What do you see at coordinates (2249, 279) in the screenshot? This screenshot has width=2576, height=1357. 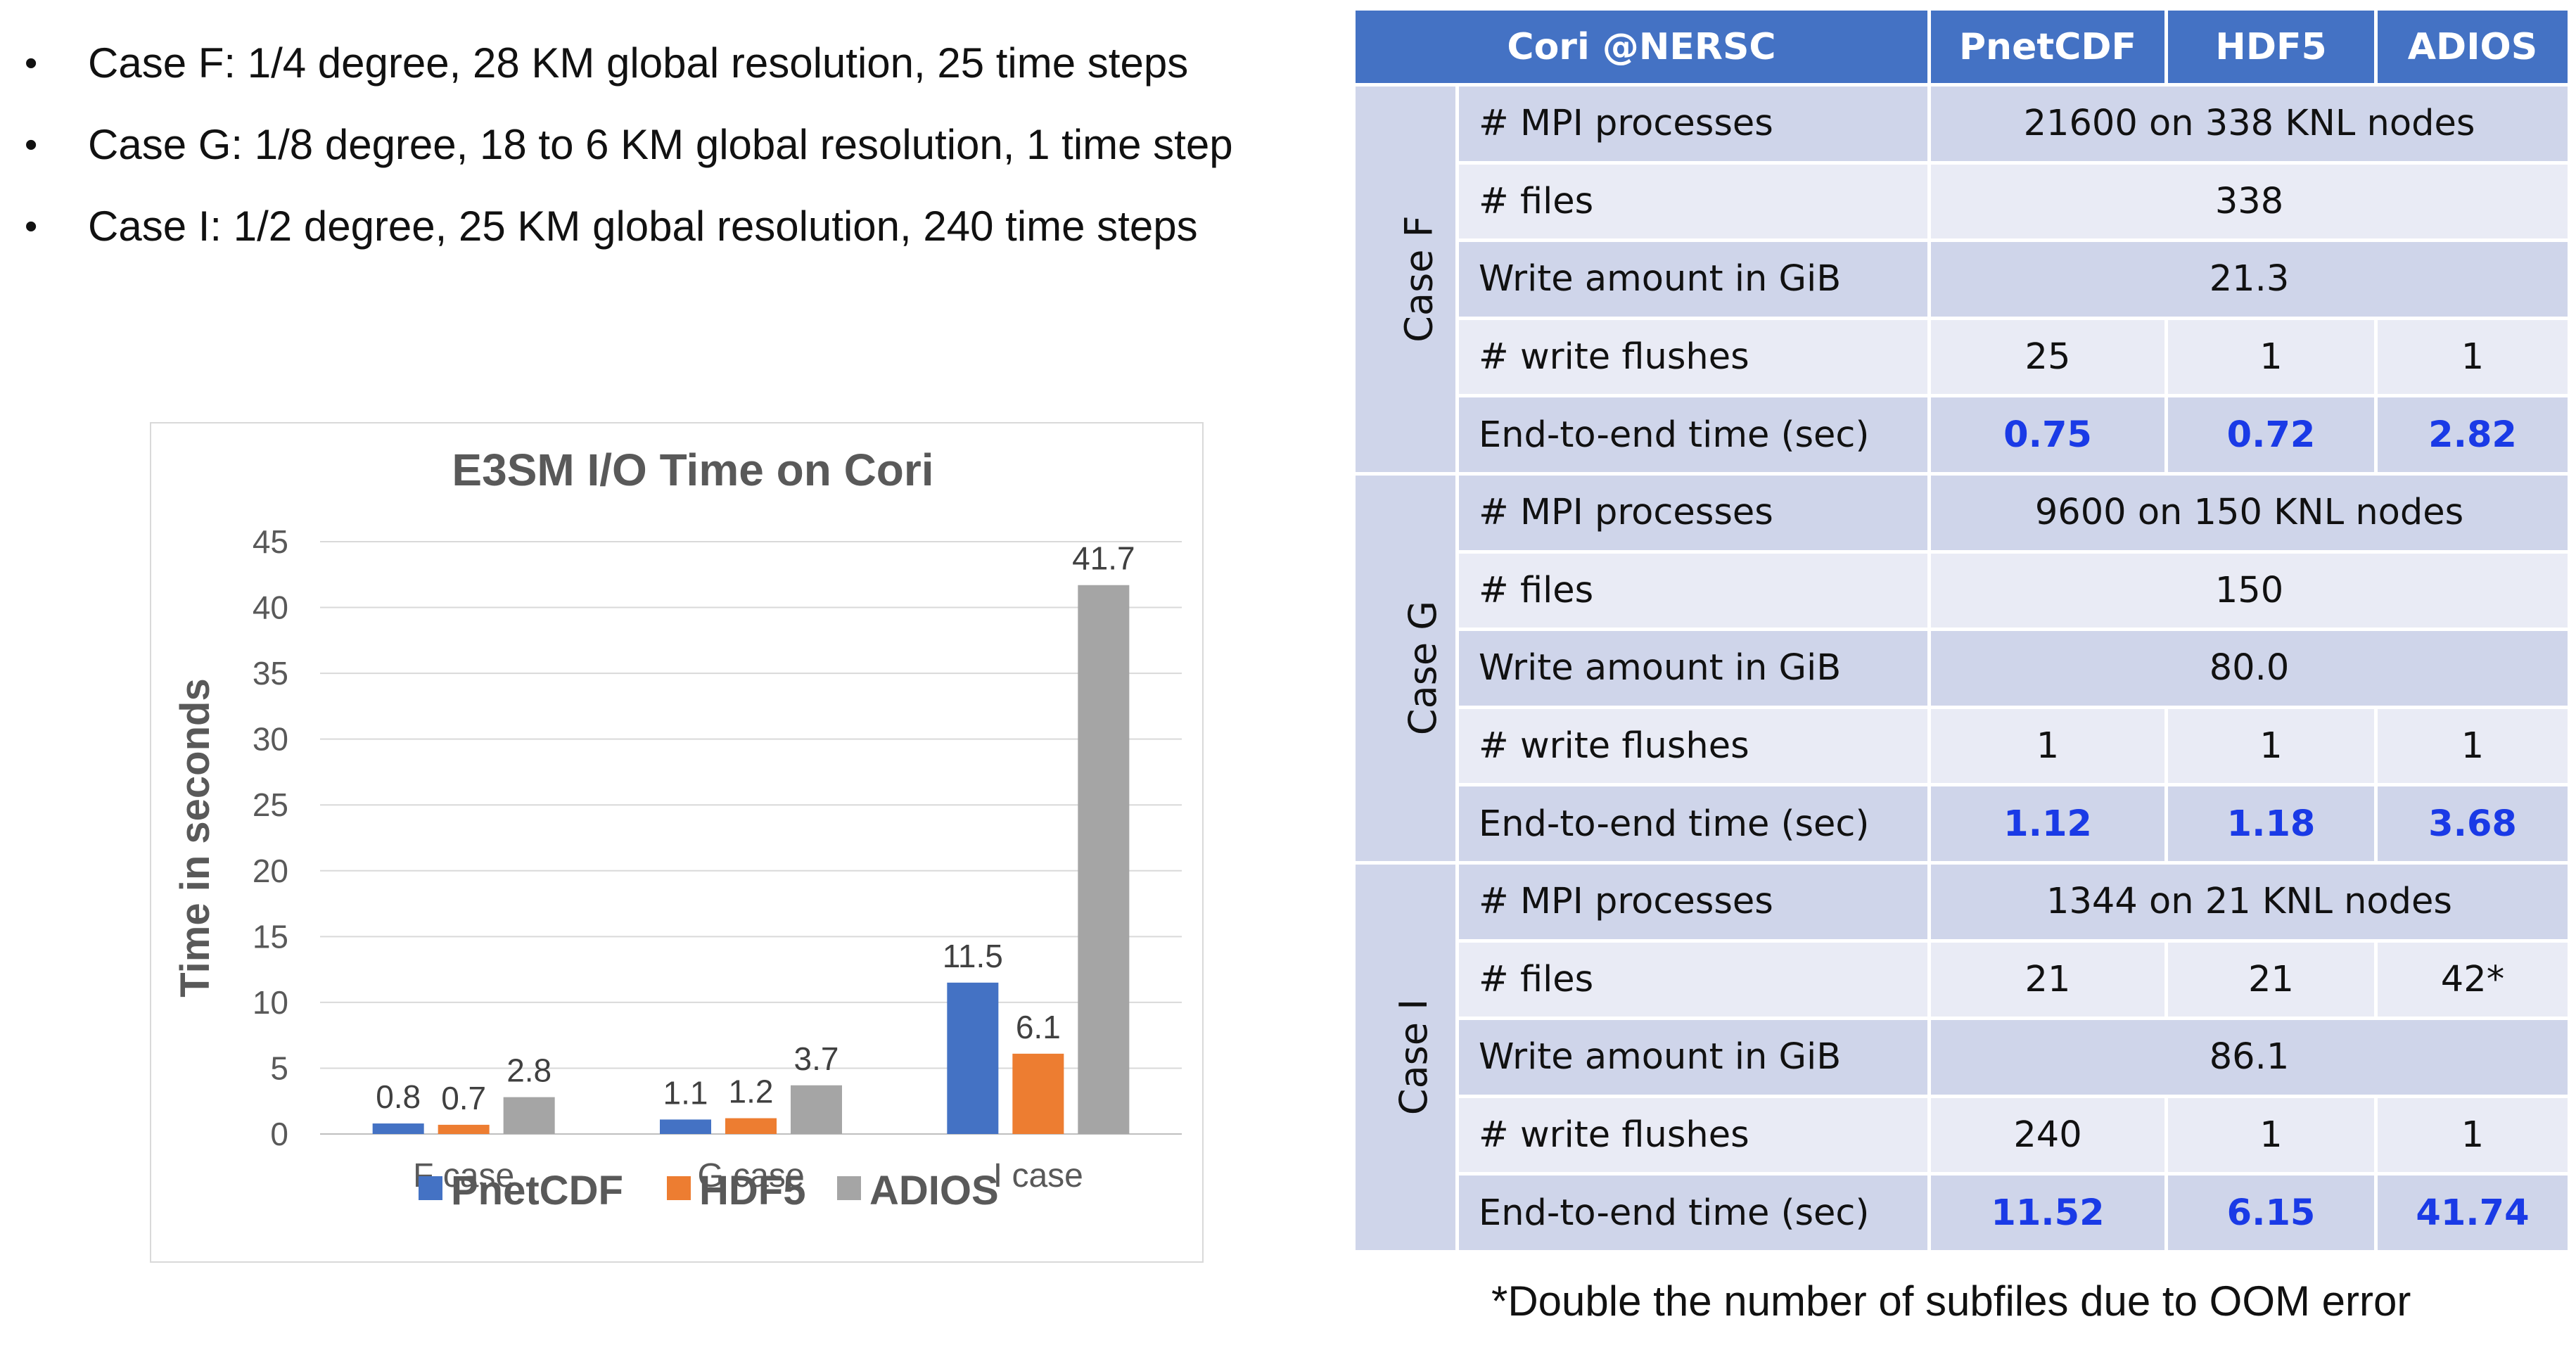 I see `merged-value-cell: 21.3` at bounding box center [2249, 279].